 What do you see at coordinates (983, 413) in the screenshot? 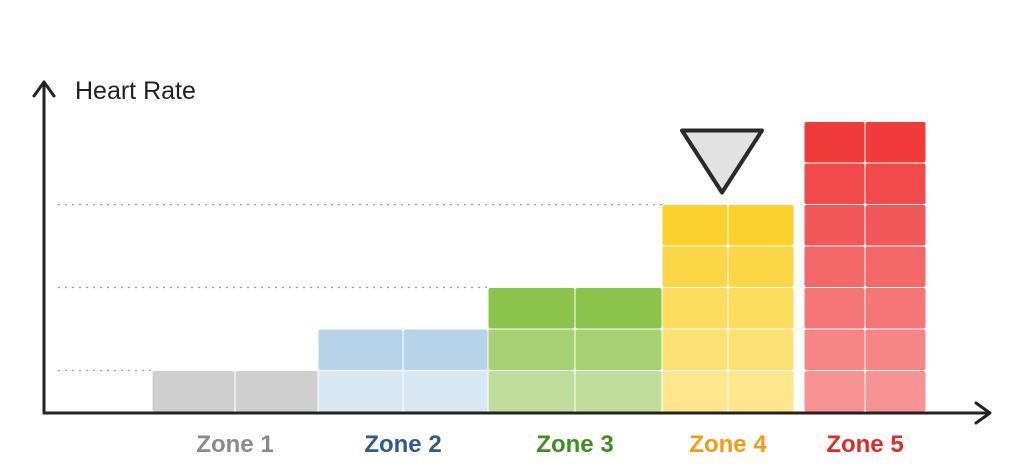
I see `x-axis-arrow-icon` at bounding box center [983, 413].